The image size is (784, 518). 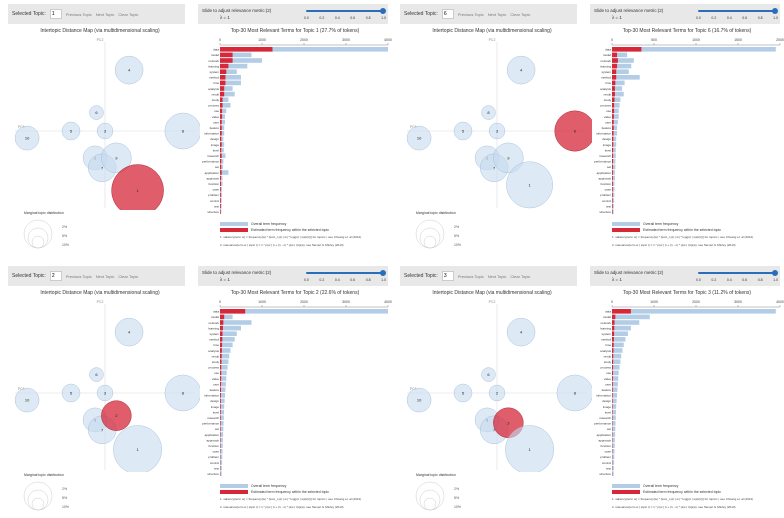 I want to click on intertopic-map: PC148105629731, so click(x=492, y=387).